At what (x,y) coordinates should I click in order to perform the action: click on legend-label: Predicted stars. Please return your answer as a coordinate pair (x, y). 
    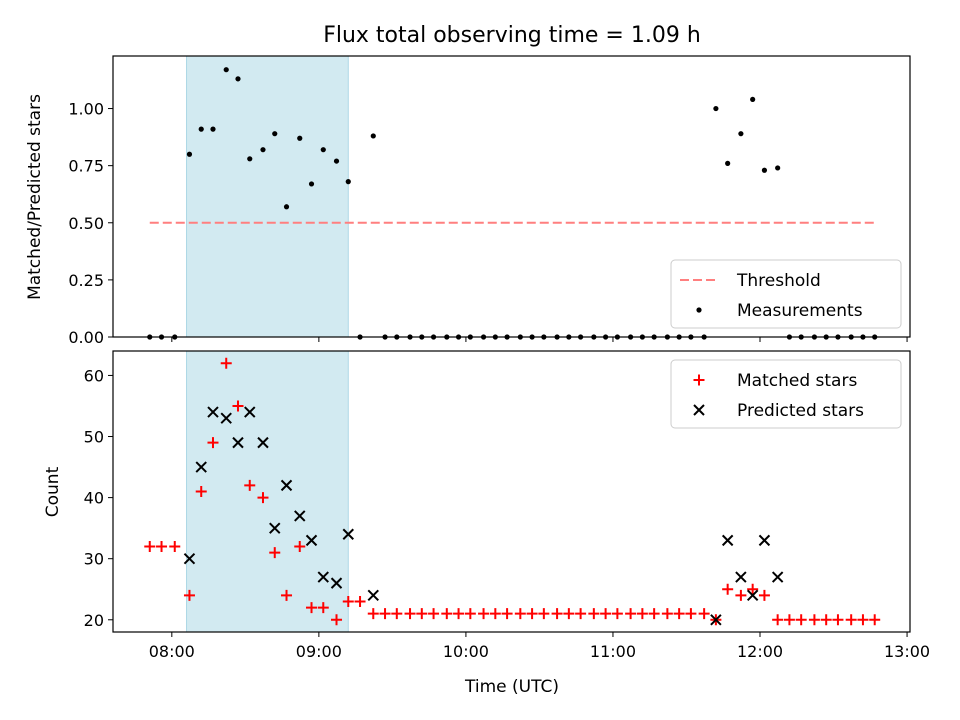
    Looking at the image, I should click on (800, 411).